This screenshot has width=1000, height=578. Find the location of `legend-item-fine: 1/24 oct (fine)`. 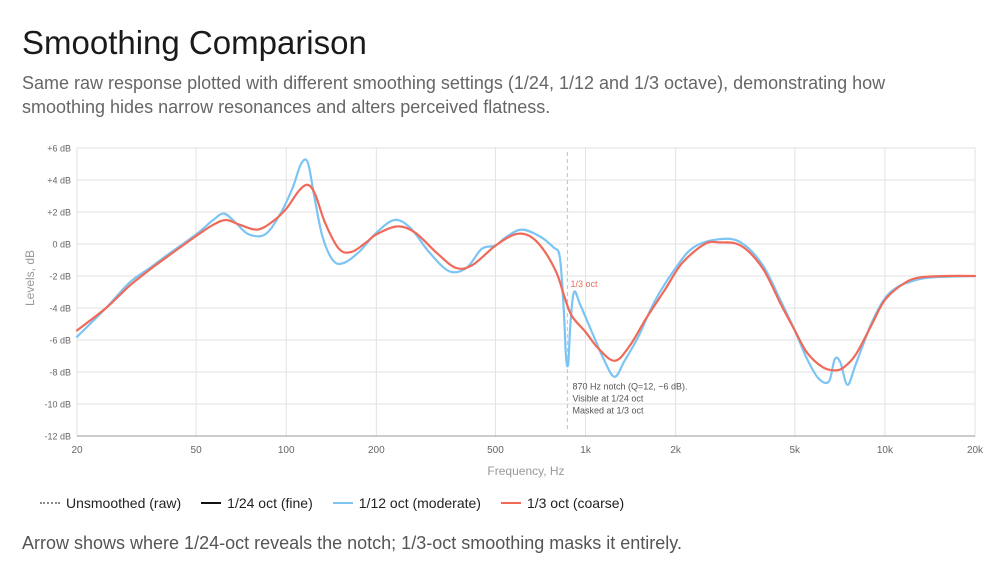

legend-item-fine: 1/24 oct (fine) is located at coordinates (257, 503).